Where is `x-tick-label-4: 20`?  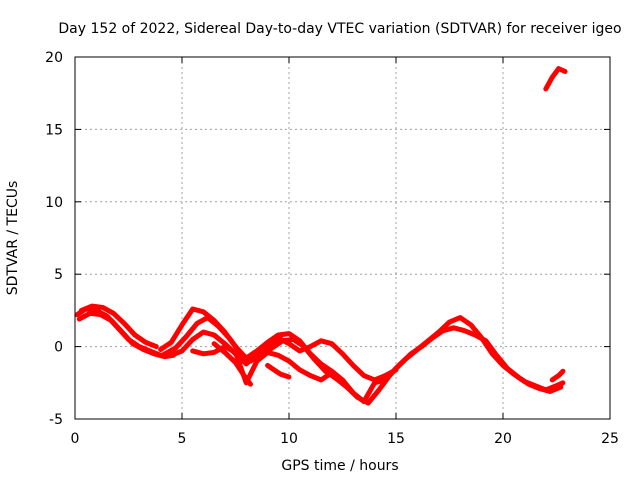
x-tick-label-4: 20 is located at coordinates (503, 439).